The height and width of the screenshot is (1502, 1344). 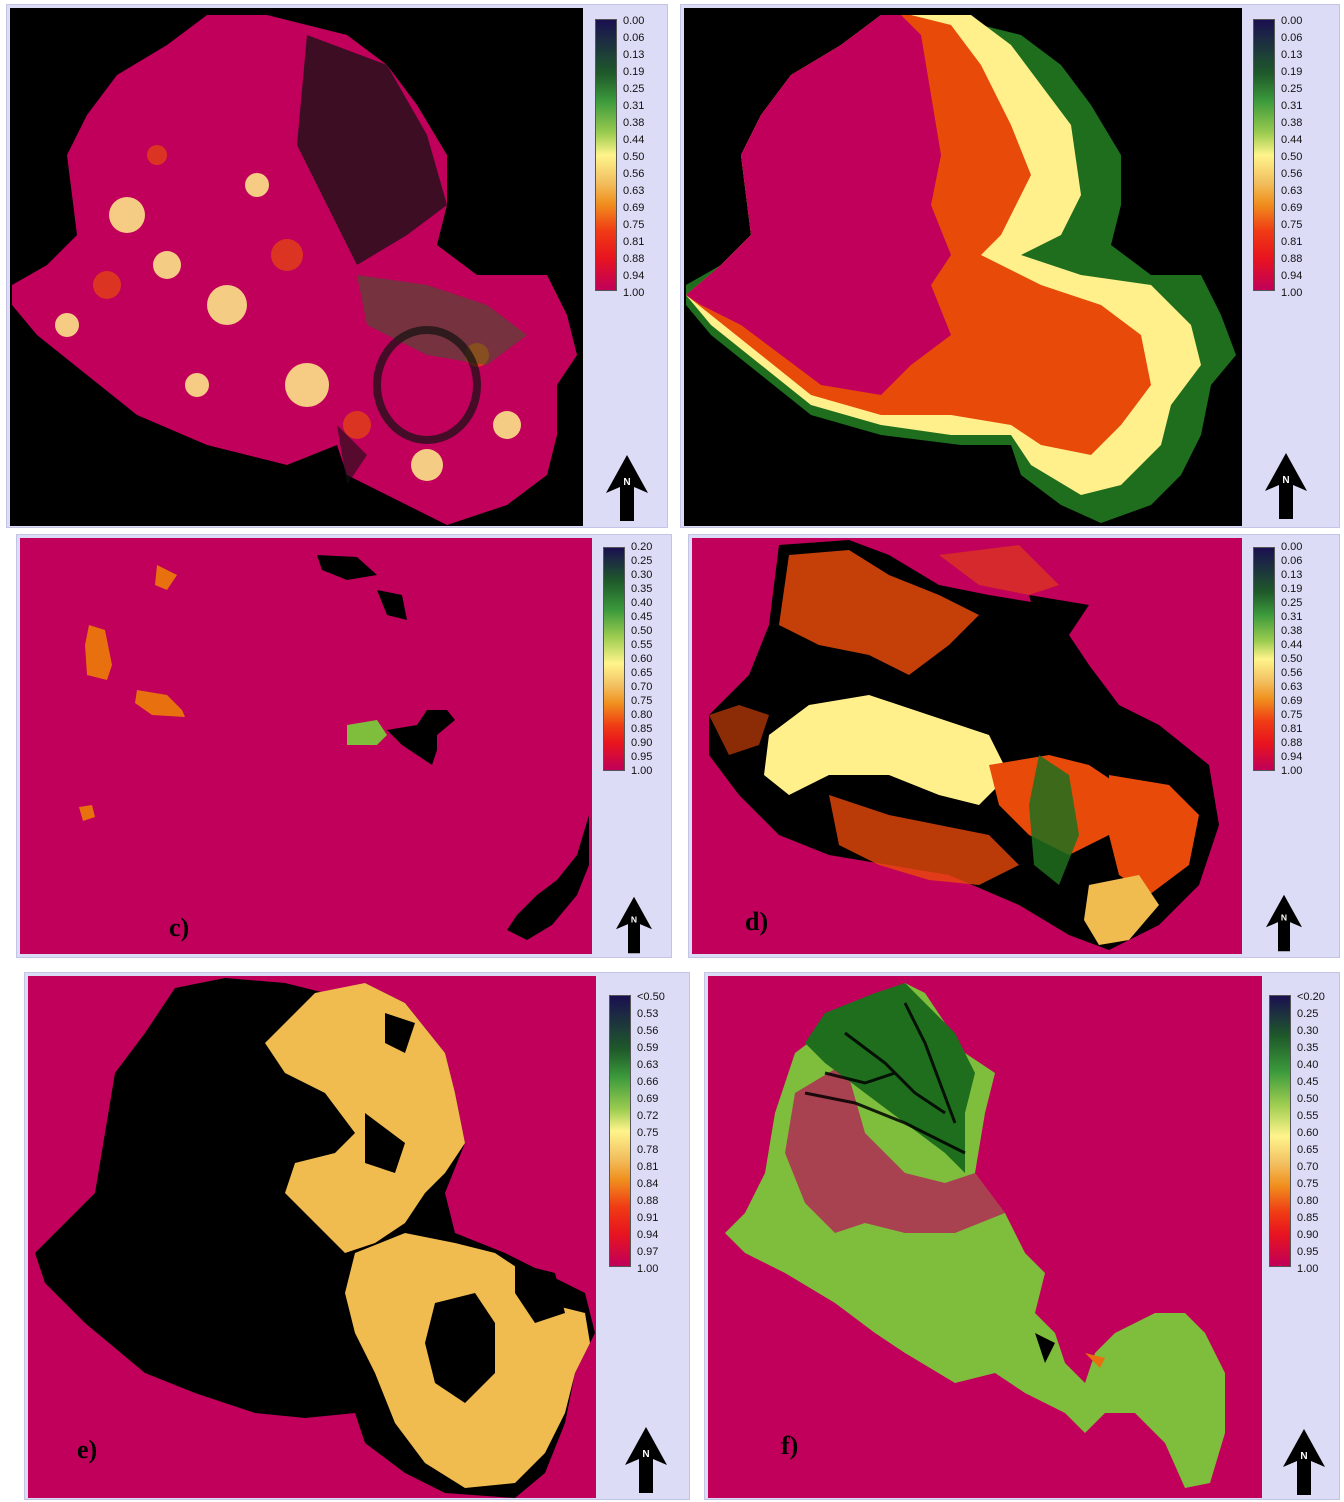 What do you see at coordinates (86, 471) in the screenshot?
I see `panel-label: a)` at bounding box center [86, 471].